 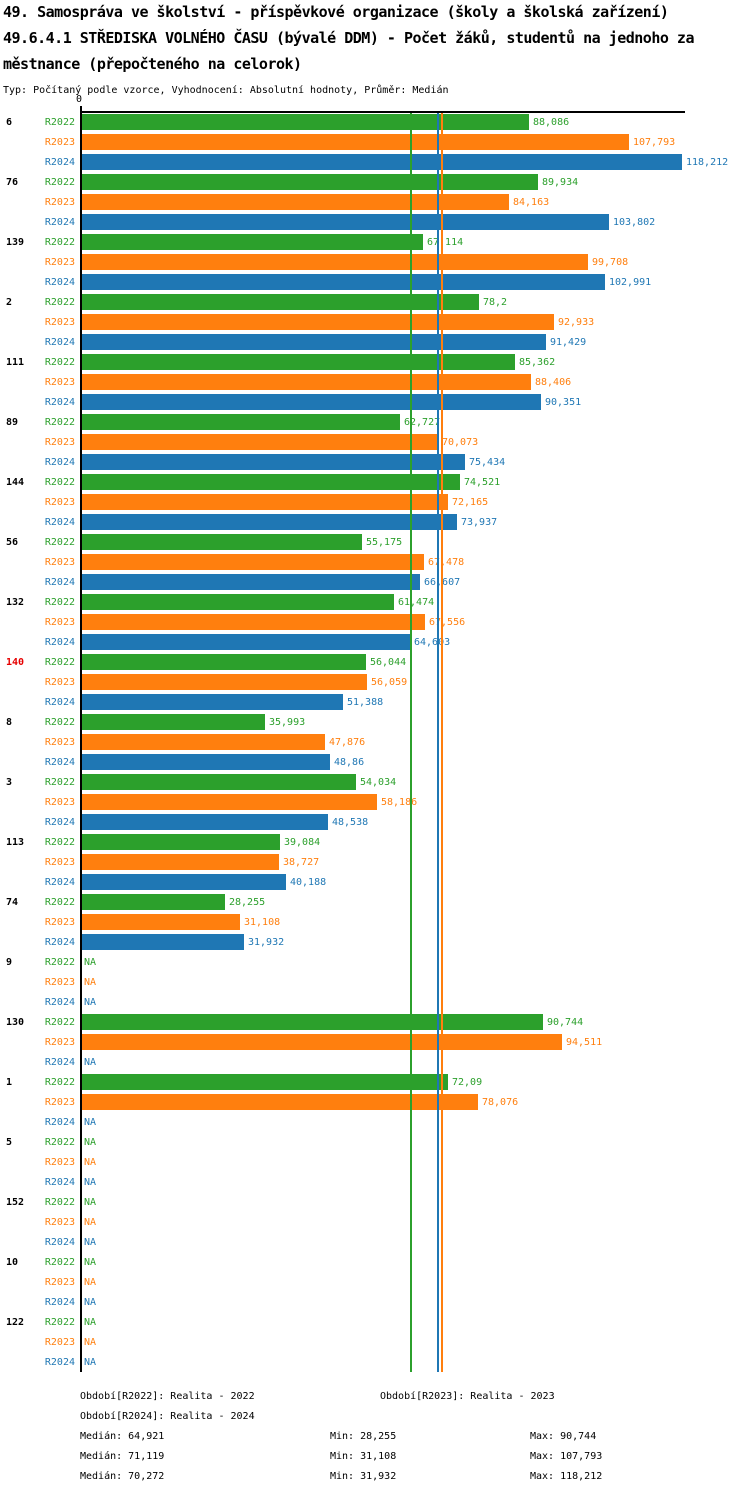 I want to click on category-label: 9, so click(x=9, y=962).